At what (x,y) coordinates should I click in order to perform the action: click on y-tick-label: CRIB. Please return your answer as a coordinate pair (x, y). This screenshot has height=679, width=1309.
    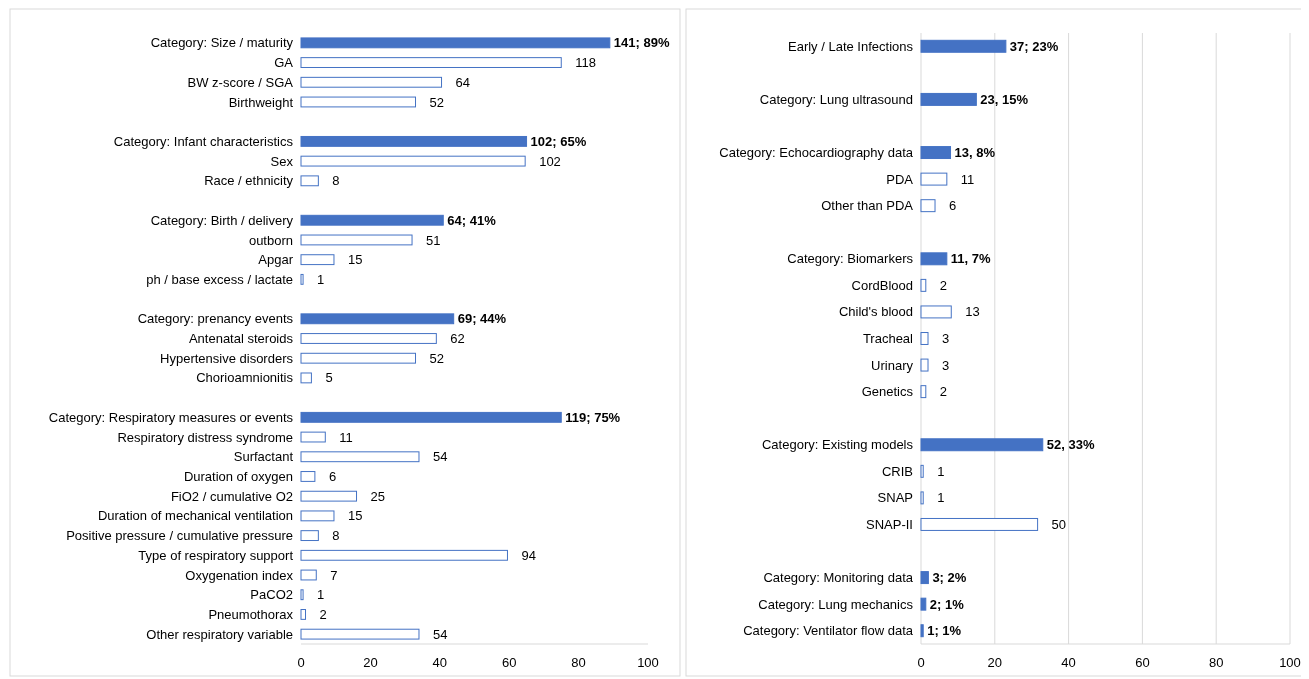
    Looking at the image, I should click on (897, 471).